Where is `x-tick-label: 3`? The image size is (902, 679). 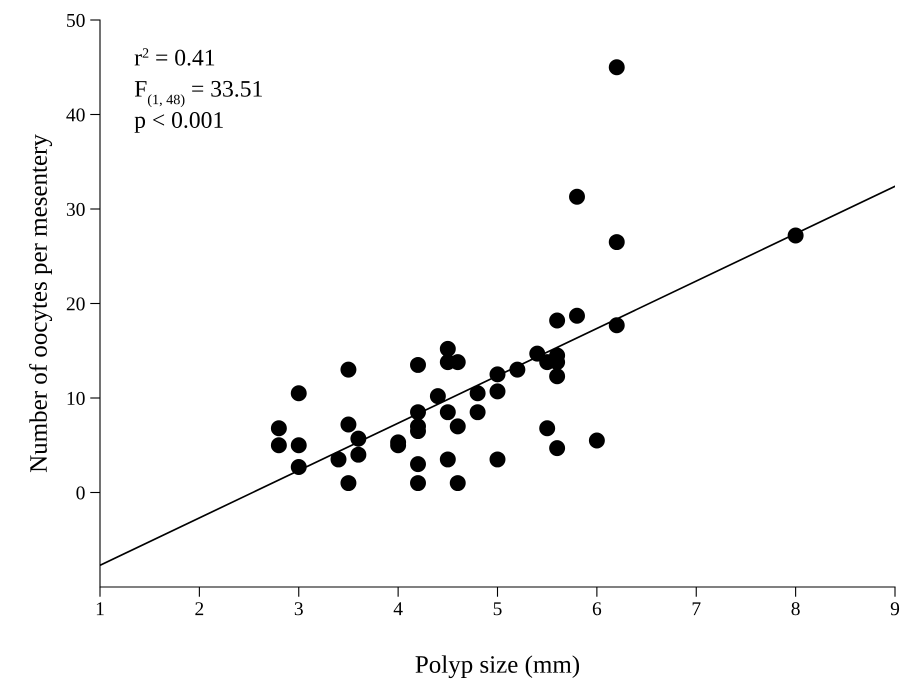 x-tick-label: 3 is located at coordinates (298, 609).